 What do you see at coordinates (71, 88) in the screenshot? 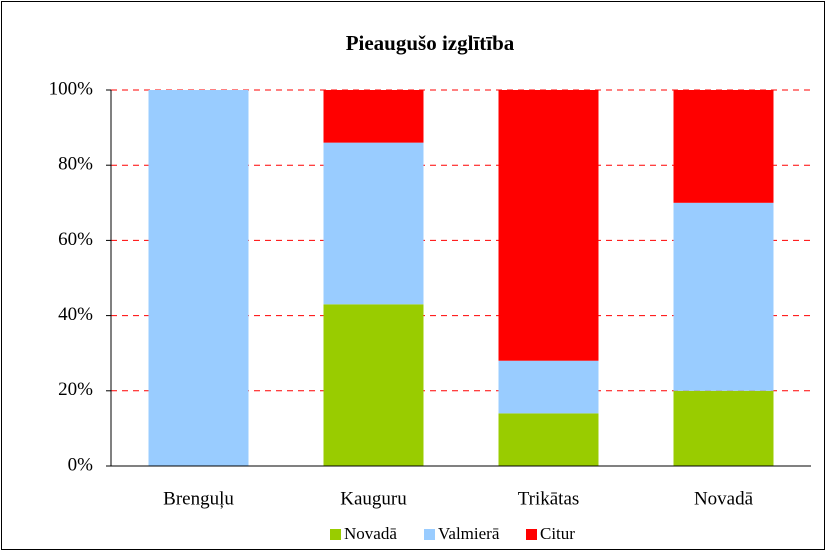
I see `y-tick-label: 100%` at bounding box center [71, 88].